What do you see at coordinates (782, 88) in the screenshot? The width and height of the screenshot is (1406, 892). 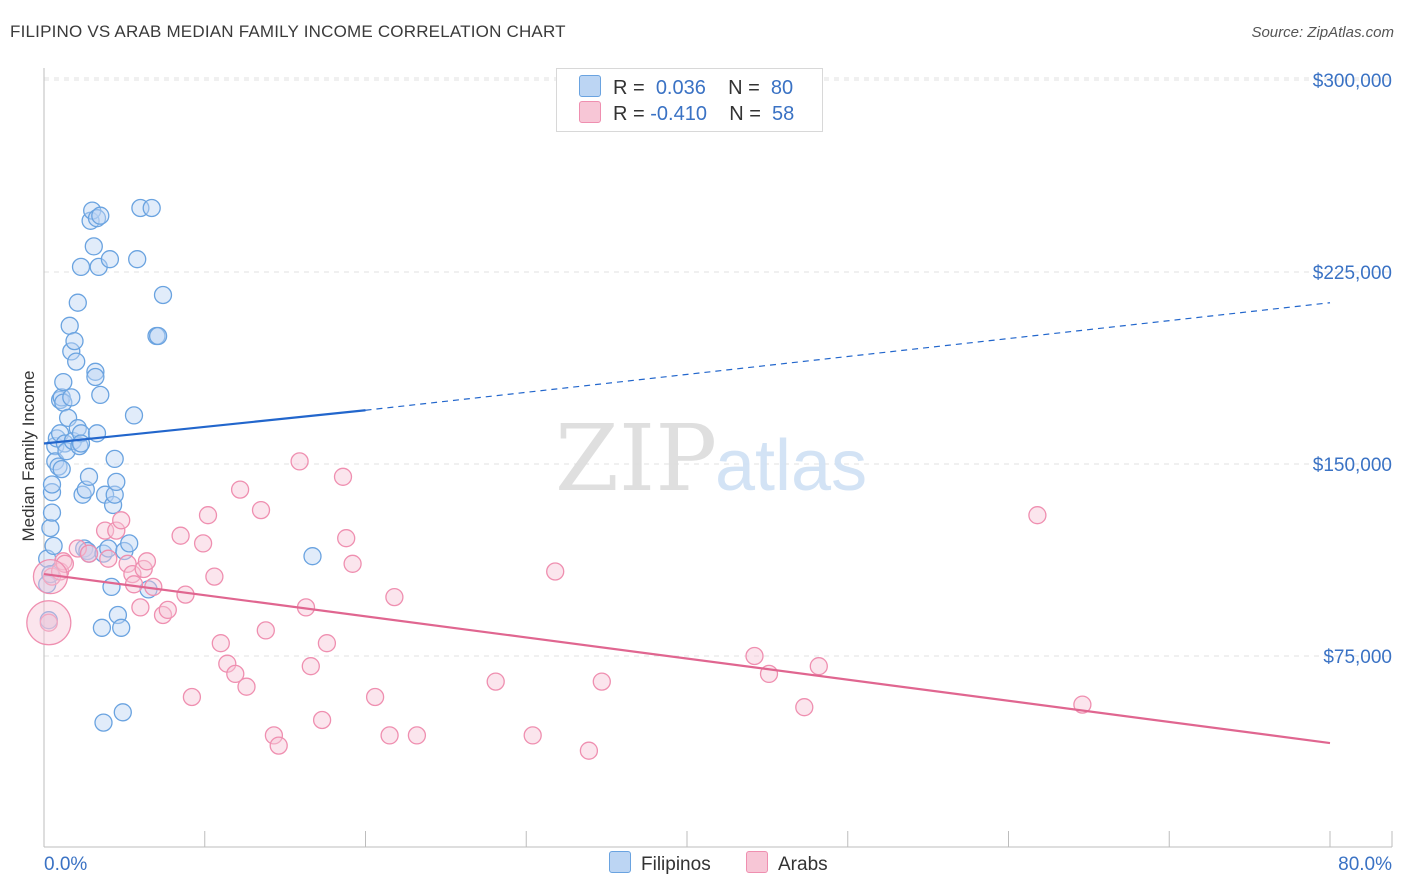 I see `filipinos-n-value: 80` at bounding box center [782, 88].